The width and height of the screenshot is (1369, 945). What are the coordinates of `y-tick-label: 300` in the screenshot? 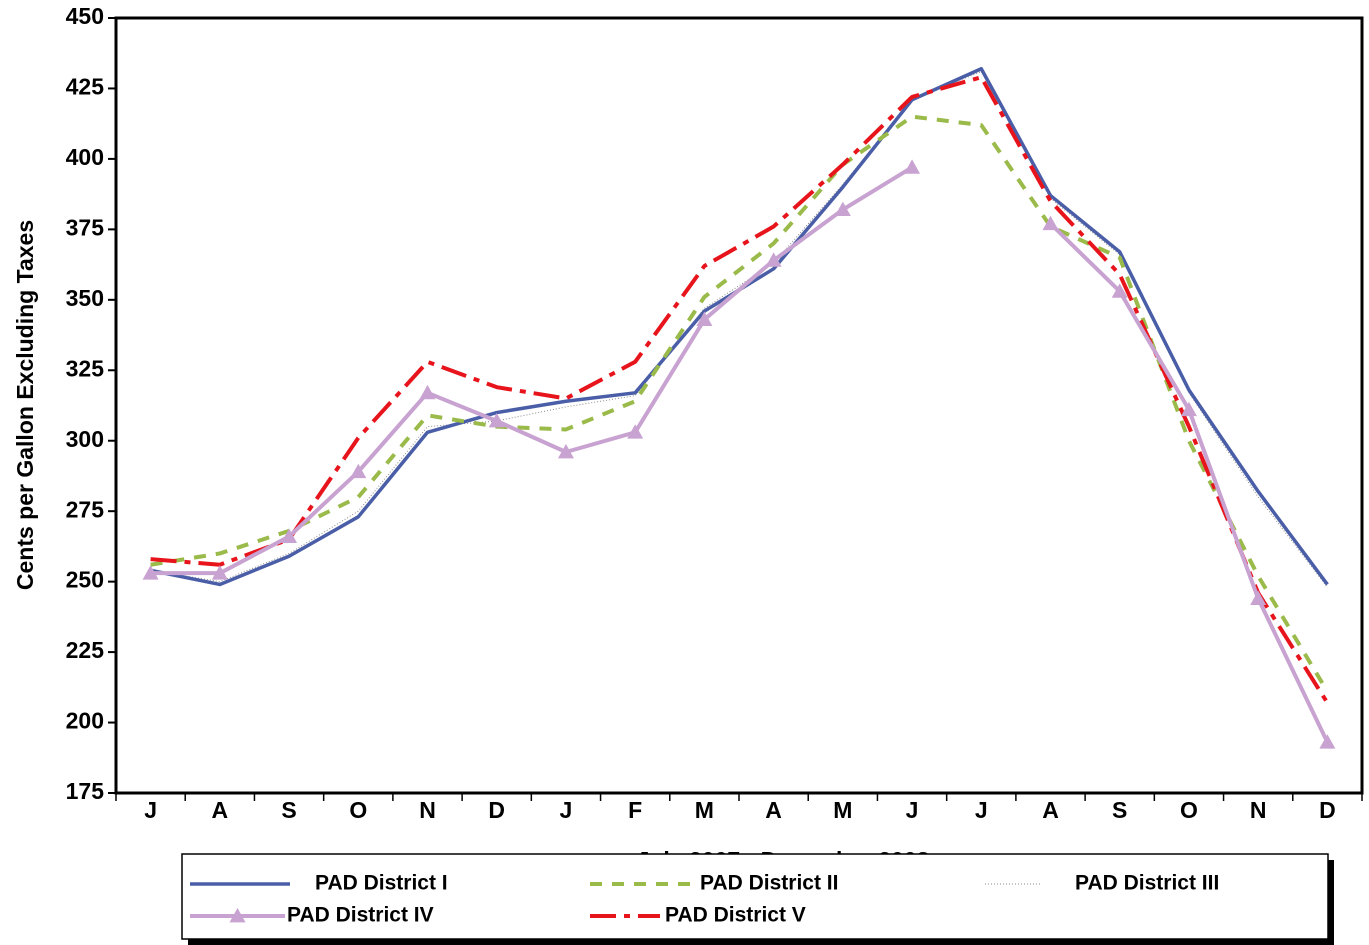 It's located at (85, 439).